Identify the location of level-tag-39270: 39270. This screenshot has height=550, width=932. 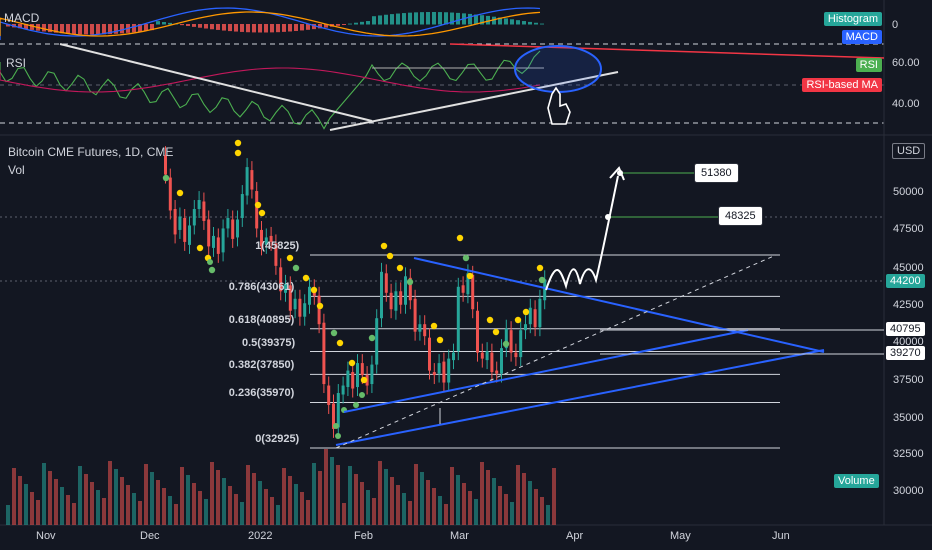
(905, 353).